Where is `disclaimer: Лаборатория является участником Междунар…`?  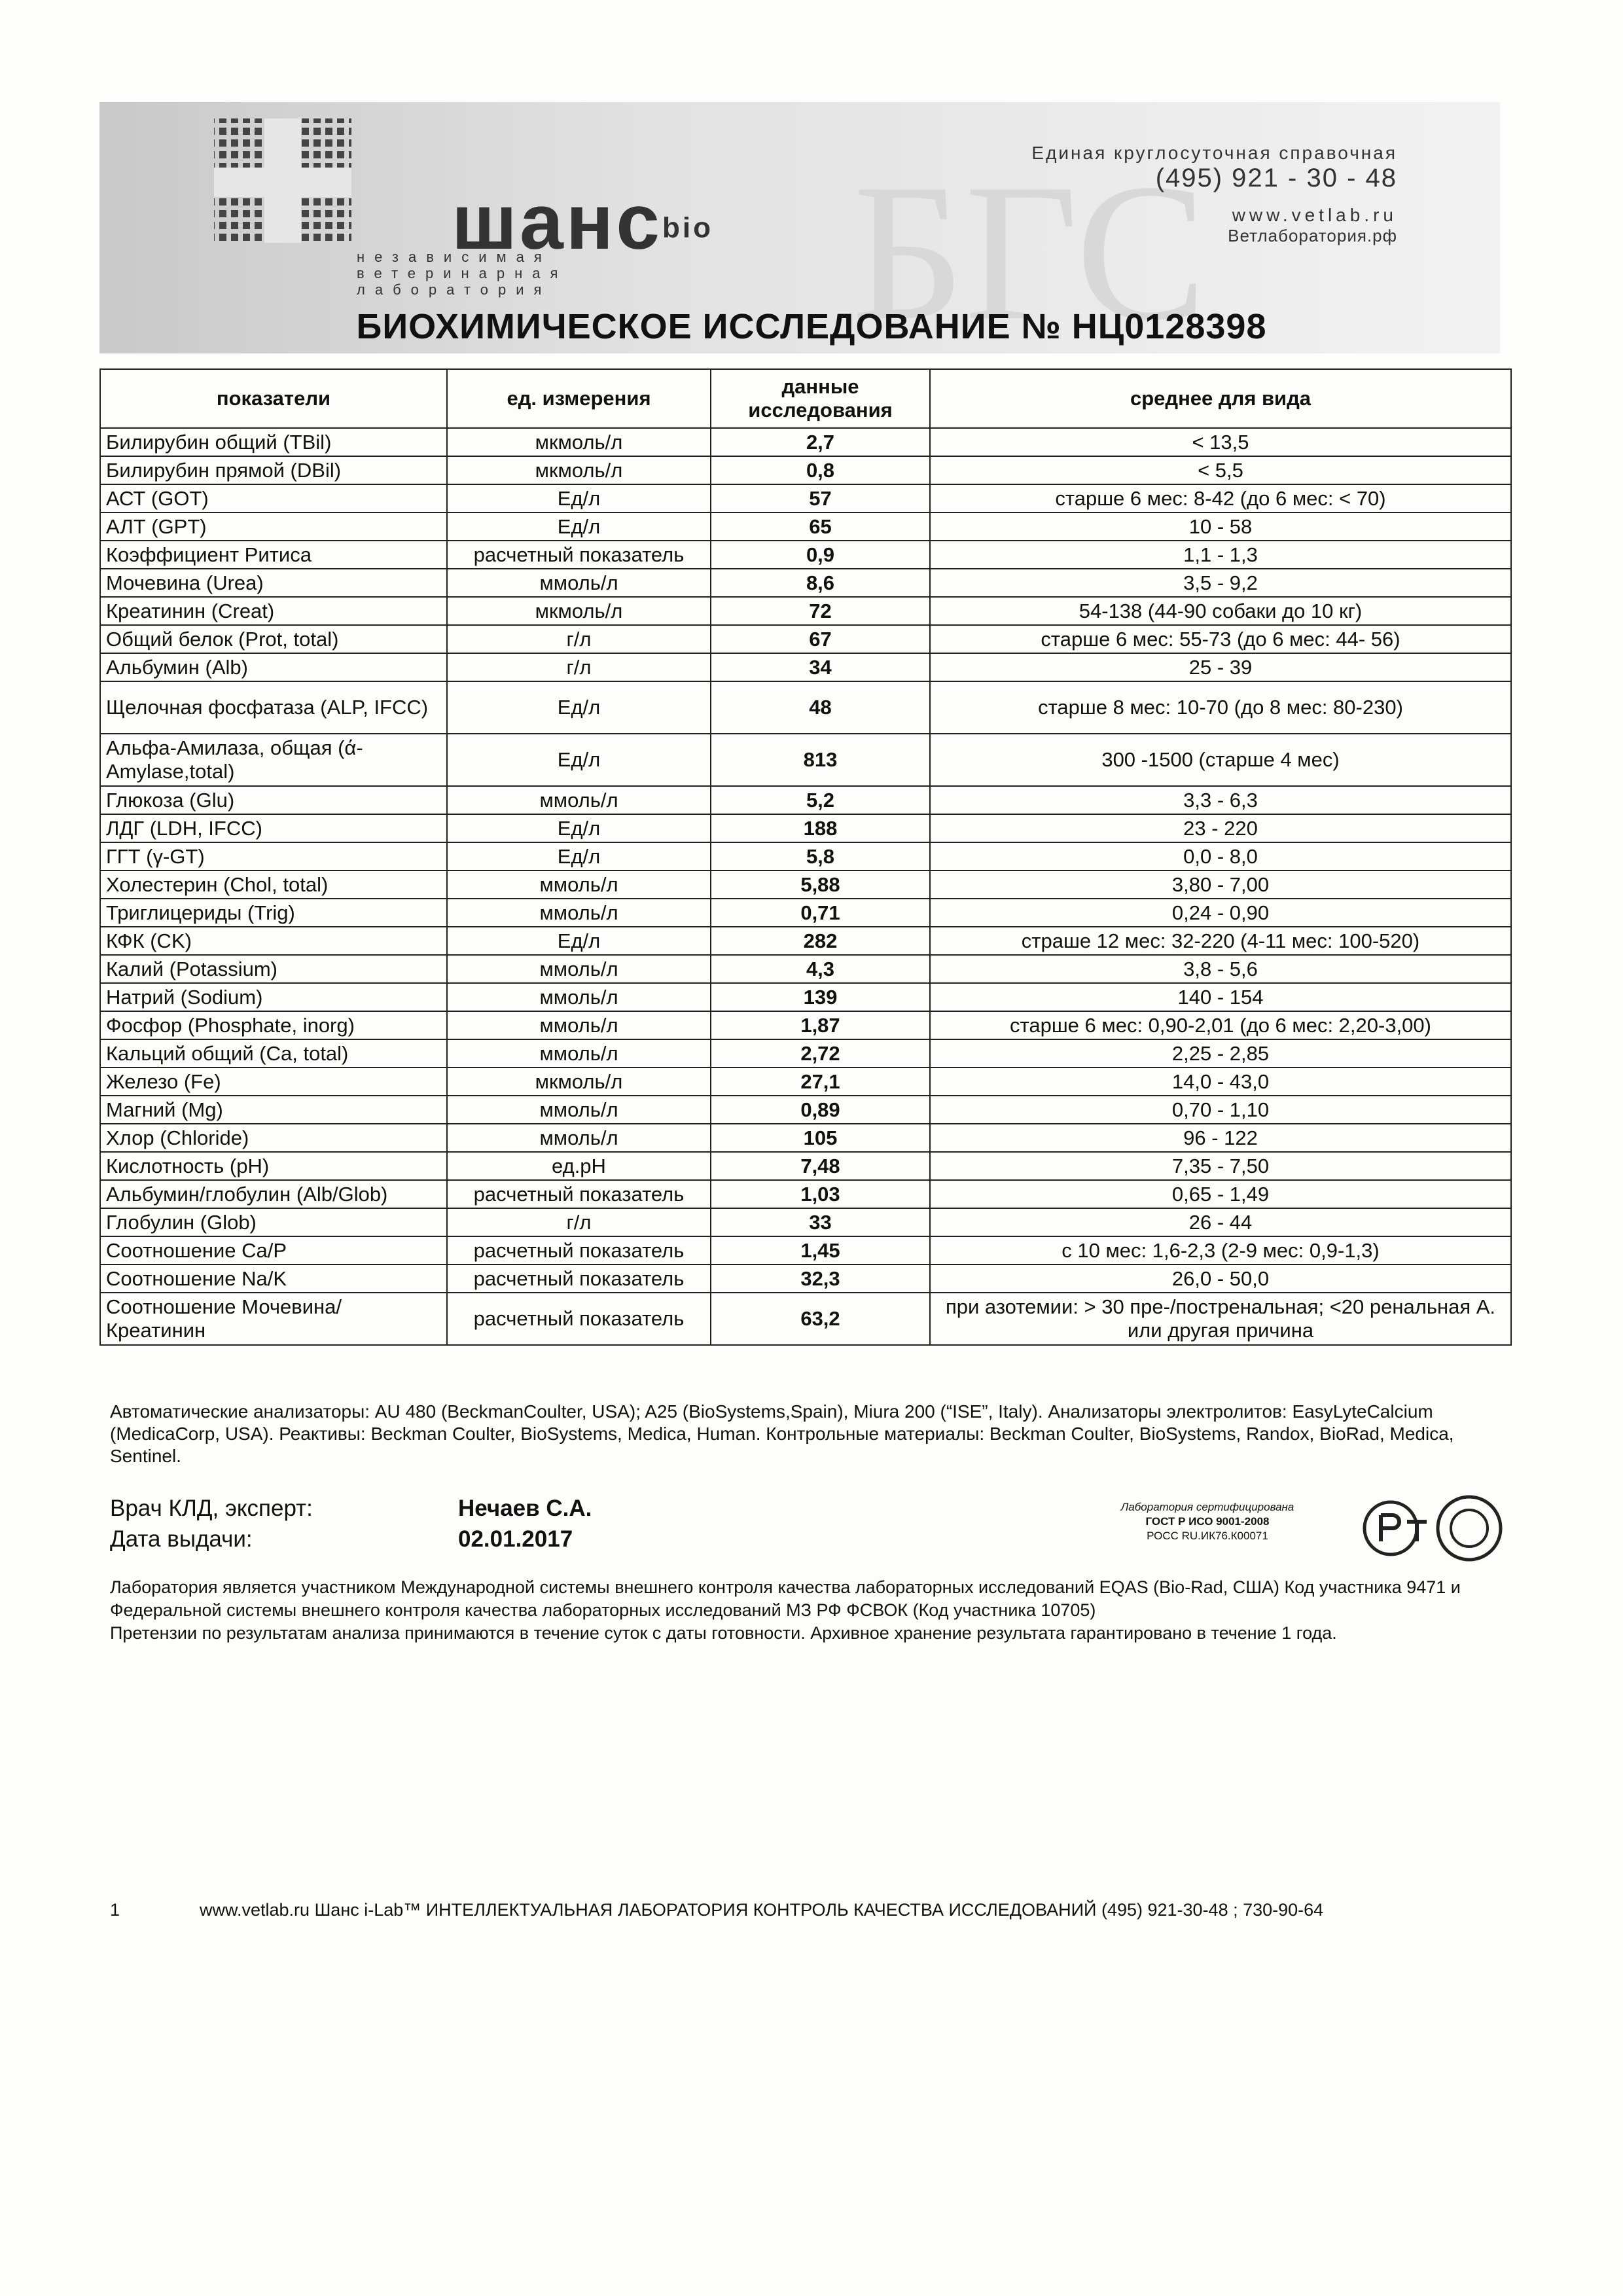
disclaimer: Лаборатория является участником Междунар… is located at coordinates (787, 1610).